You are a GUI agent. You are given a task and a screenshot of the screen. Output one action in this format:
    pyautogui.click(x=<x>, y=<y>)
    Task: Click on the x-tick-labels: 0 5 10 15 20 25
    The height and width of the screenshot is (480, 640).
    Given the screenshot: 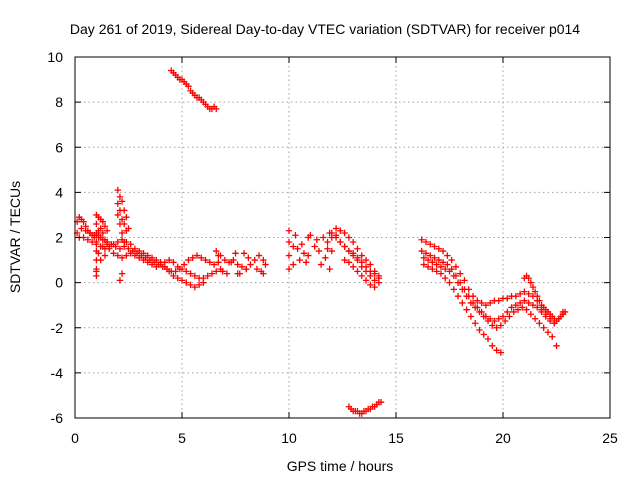 What is the action you would take?
    pyautogui.click(x=344, y=438)
    